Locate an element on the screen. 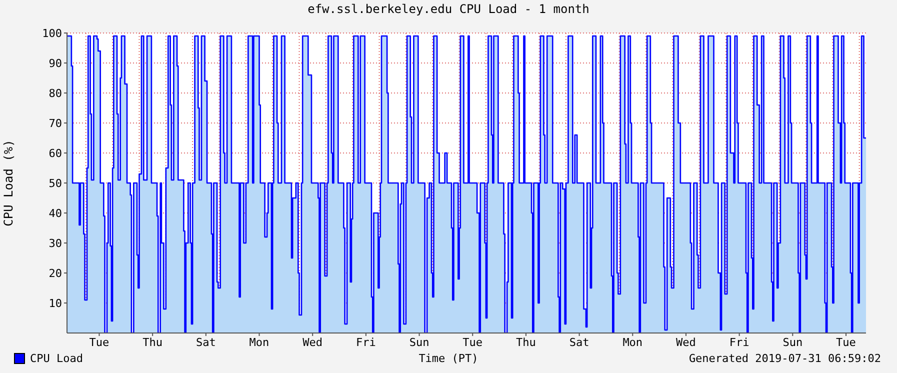 This screenshot has height=373, width=897. y-tick-label: 60 is located at coordinates (55, 153).